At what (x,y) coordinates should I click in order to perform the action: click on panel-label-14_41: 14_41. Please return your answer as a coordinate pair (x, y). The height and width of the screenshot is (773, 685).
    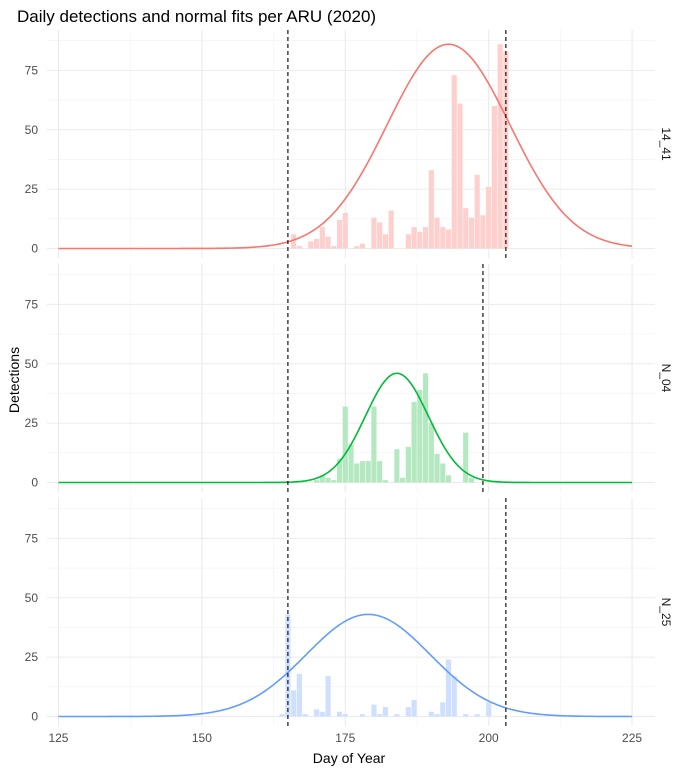
    Looking at the image, I should click on (666, 144).